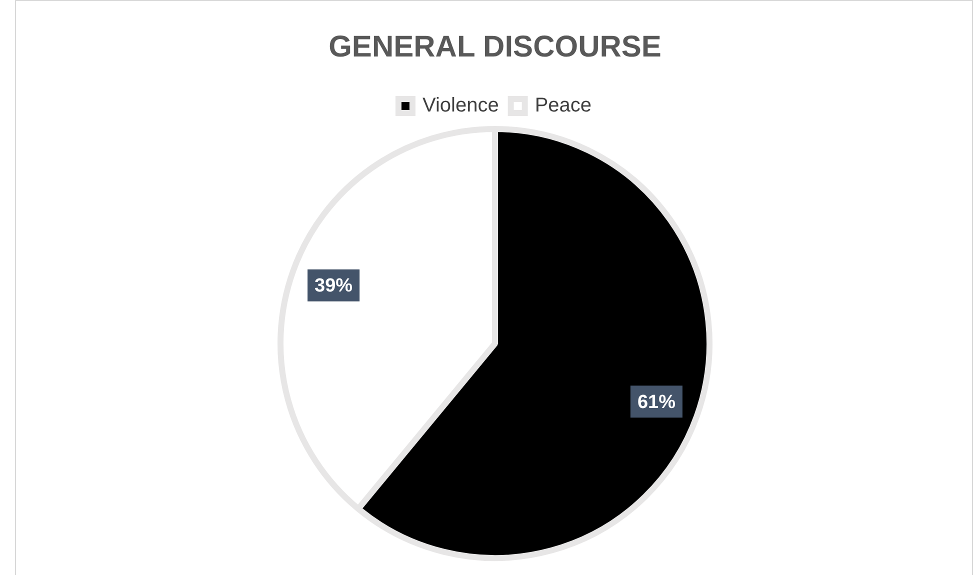 The image size is (975, 575). I want to click on chart-title: GENERAL DISCOURSE, so click(495, 47).